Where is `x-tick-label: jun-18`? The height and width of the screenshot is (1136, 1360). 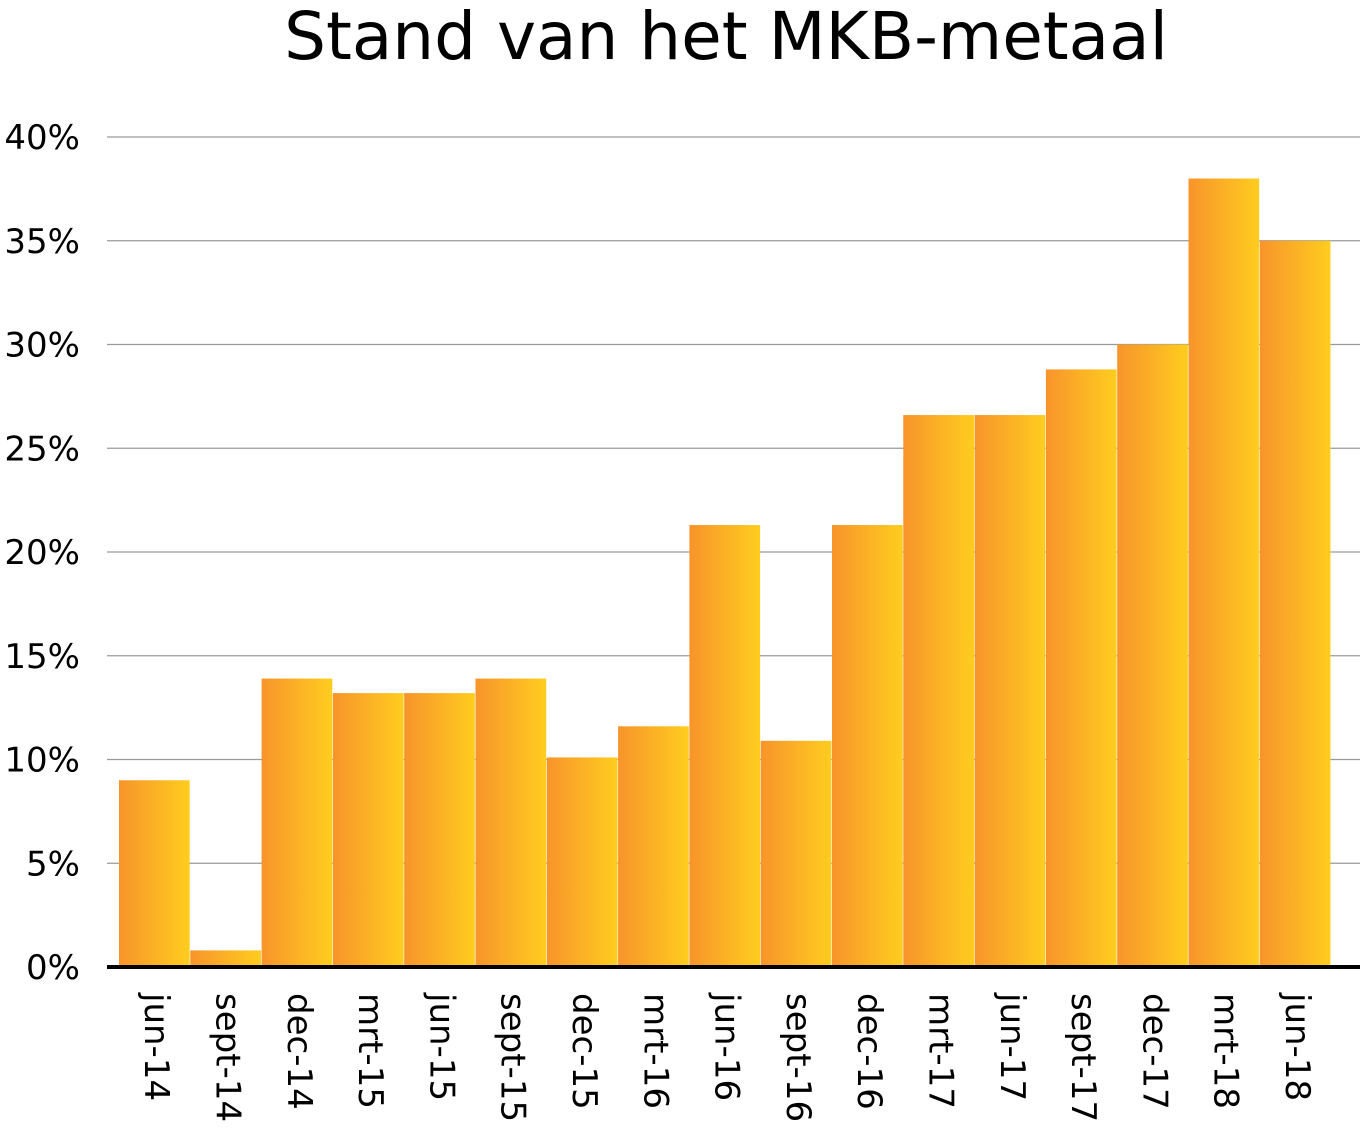
x-tick-label: jun-18 is located at coordinates (1297, 1046).